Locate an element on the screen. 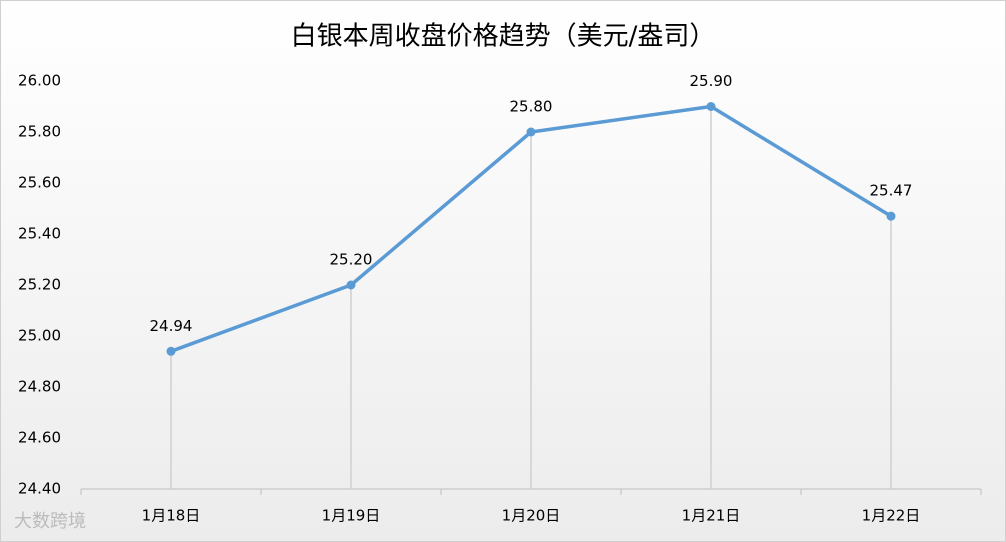  y-tick-label: 25.80 is located at coordinates (39, 132).